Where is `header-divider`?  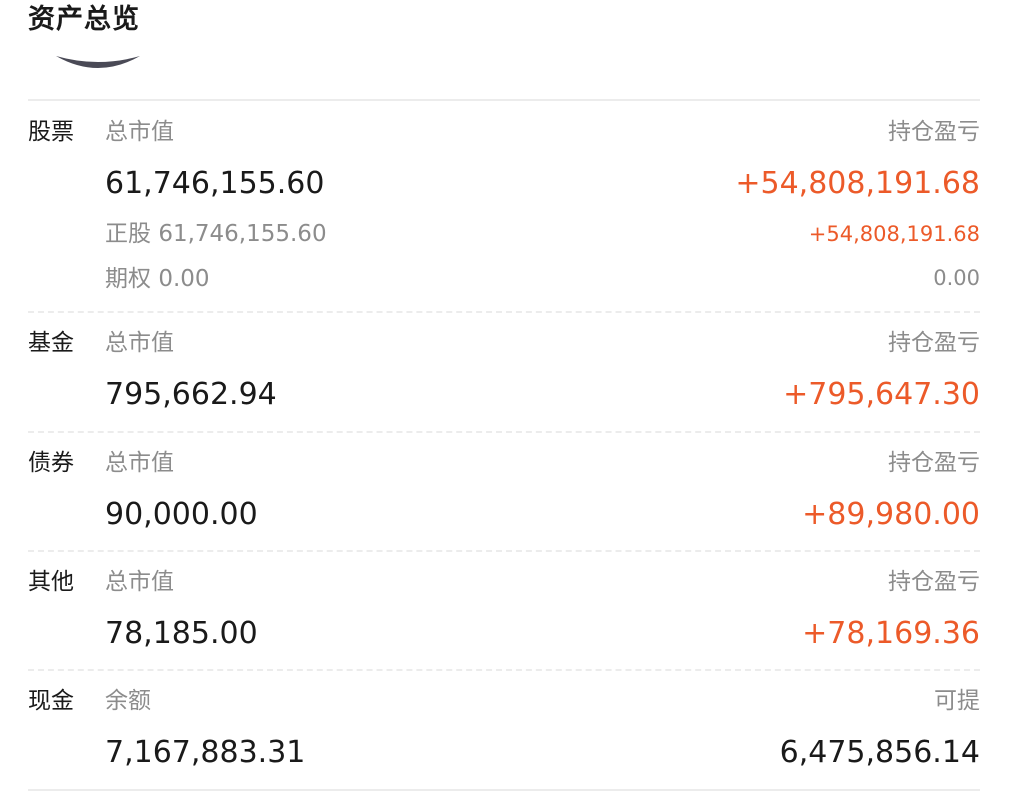
header-divider is located at coordinates (504, 100).